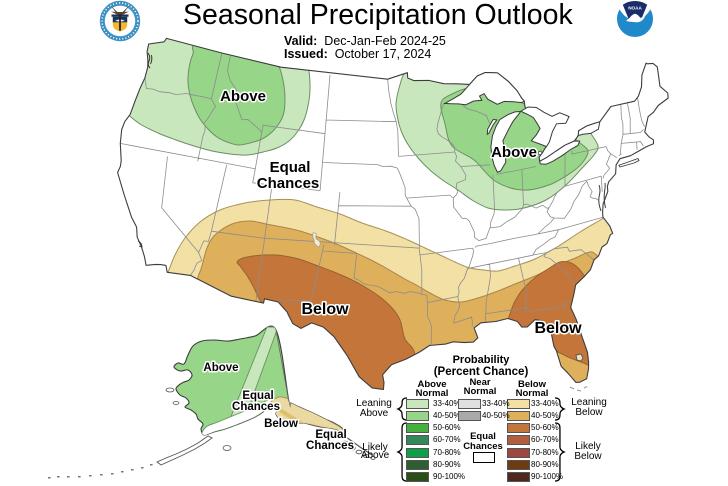 The image size is (728, 486). Describe the element at coordinates (635, 8) in the screenshot. I see `svg-text: NOAA` at that location.